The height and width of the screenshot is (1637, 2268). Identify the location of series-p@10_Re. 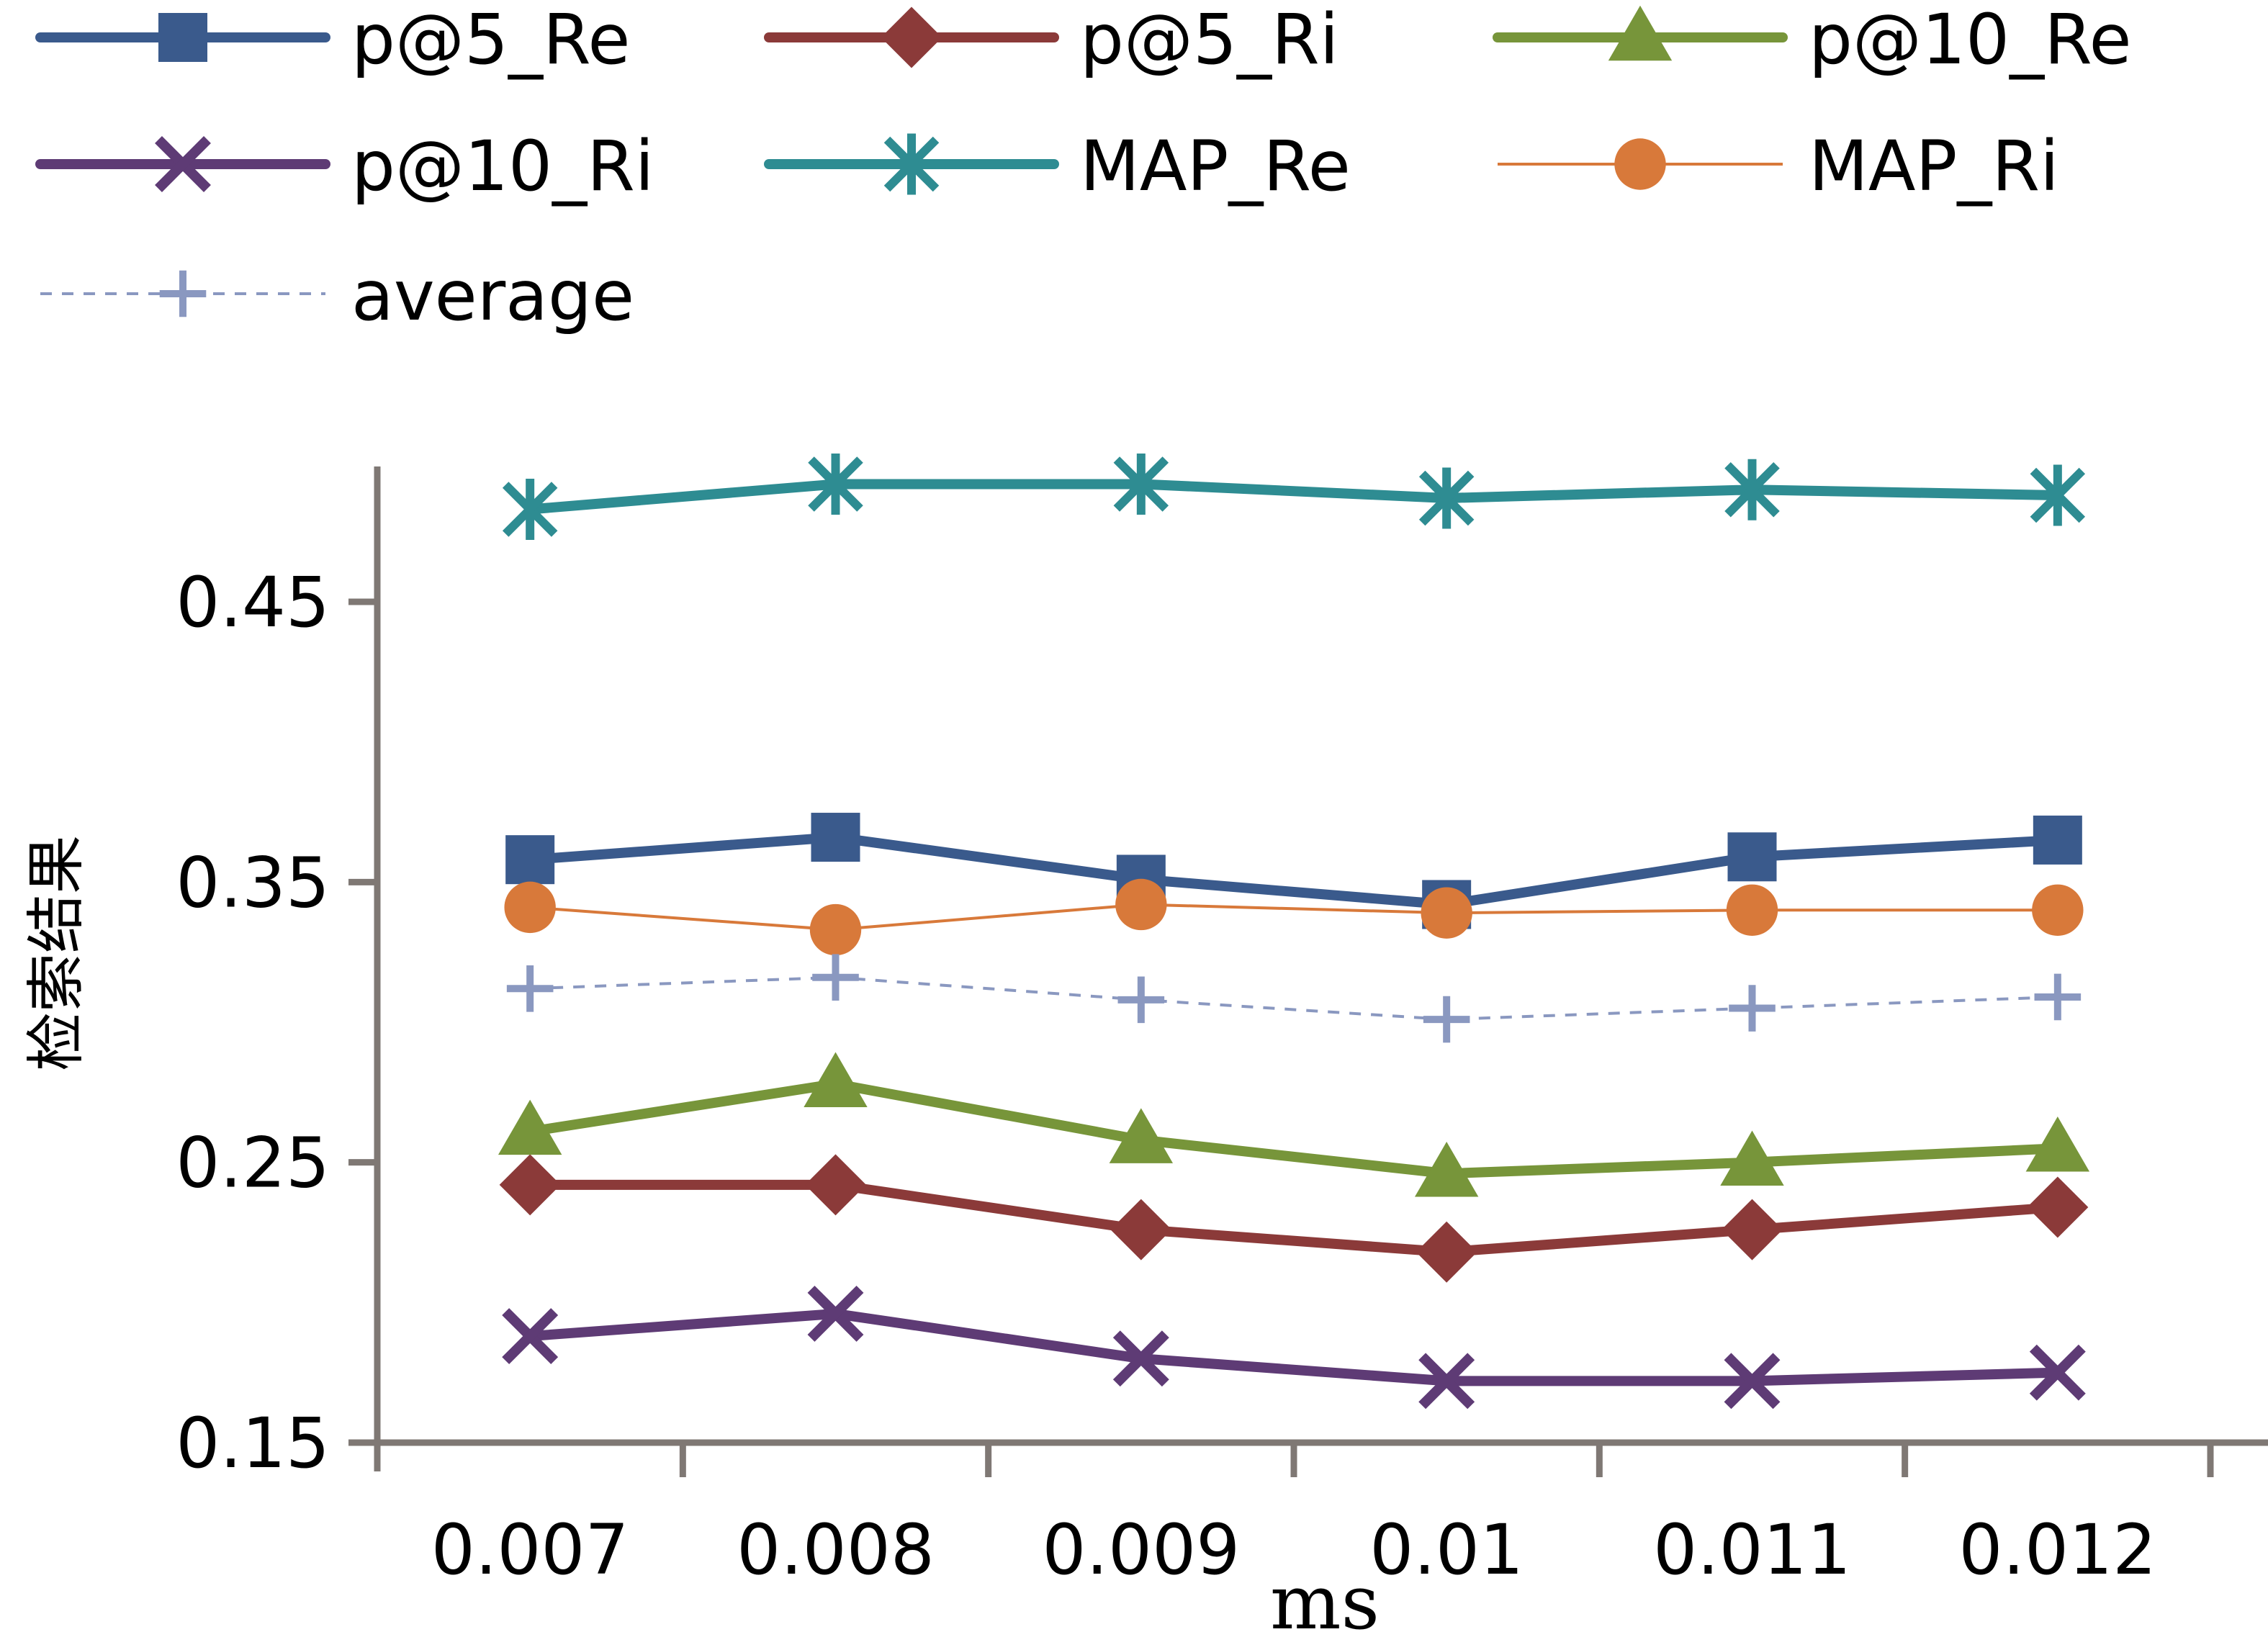
(1294, 1124).